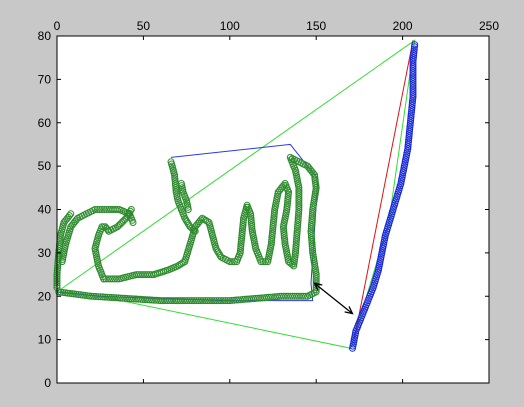  What do you see at coordinates (230, 26) in the screenshot?
I see `x-tick-label: 100` at bounding box center [230, 26].